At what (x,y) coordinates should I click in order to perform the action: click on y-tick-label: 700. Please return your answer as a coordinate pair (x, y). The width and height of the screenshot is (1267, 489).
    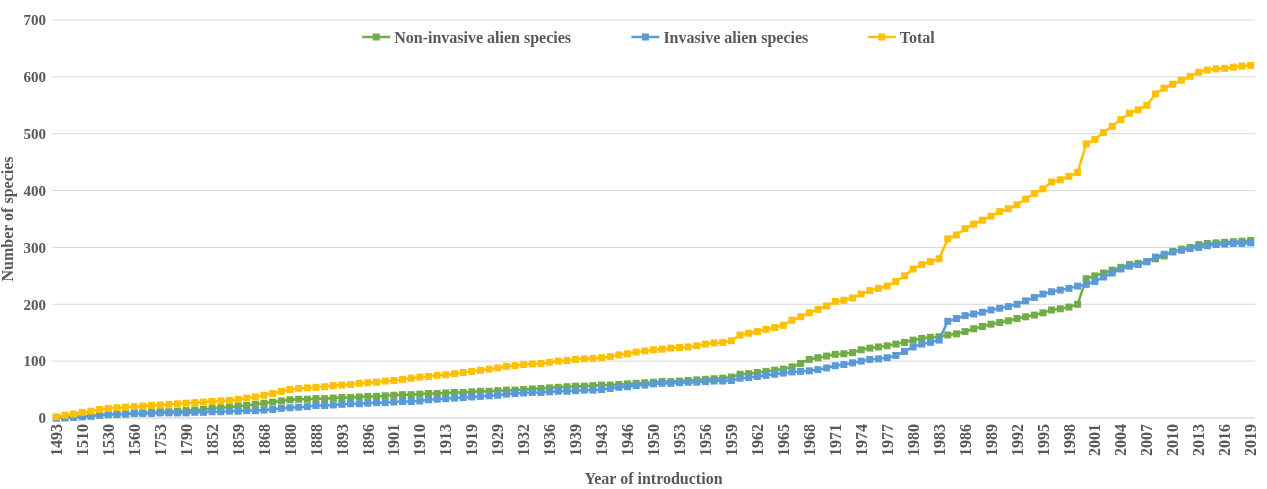
    Looking at the image, I should click on (34, 20).